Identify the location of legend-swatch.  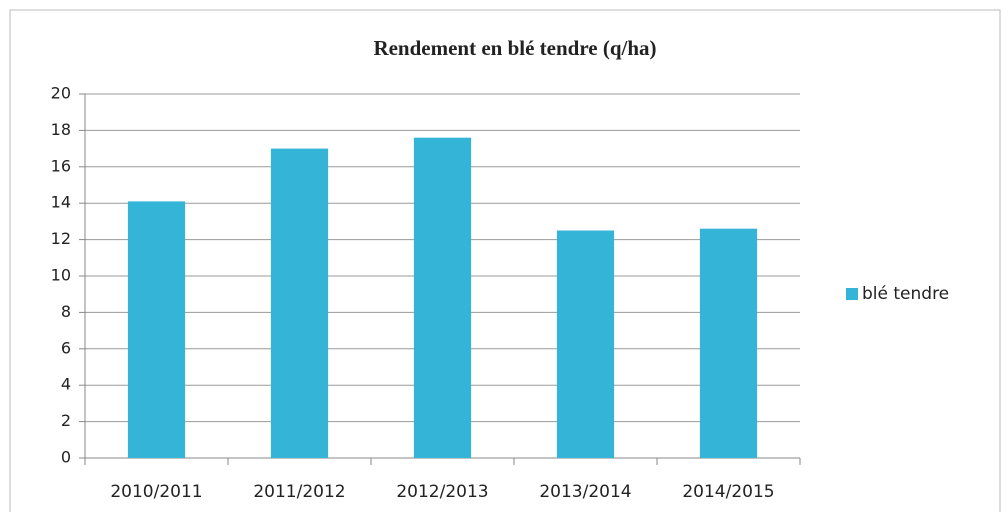
(852, 294).